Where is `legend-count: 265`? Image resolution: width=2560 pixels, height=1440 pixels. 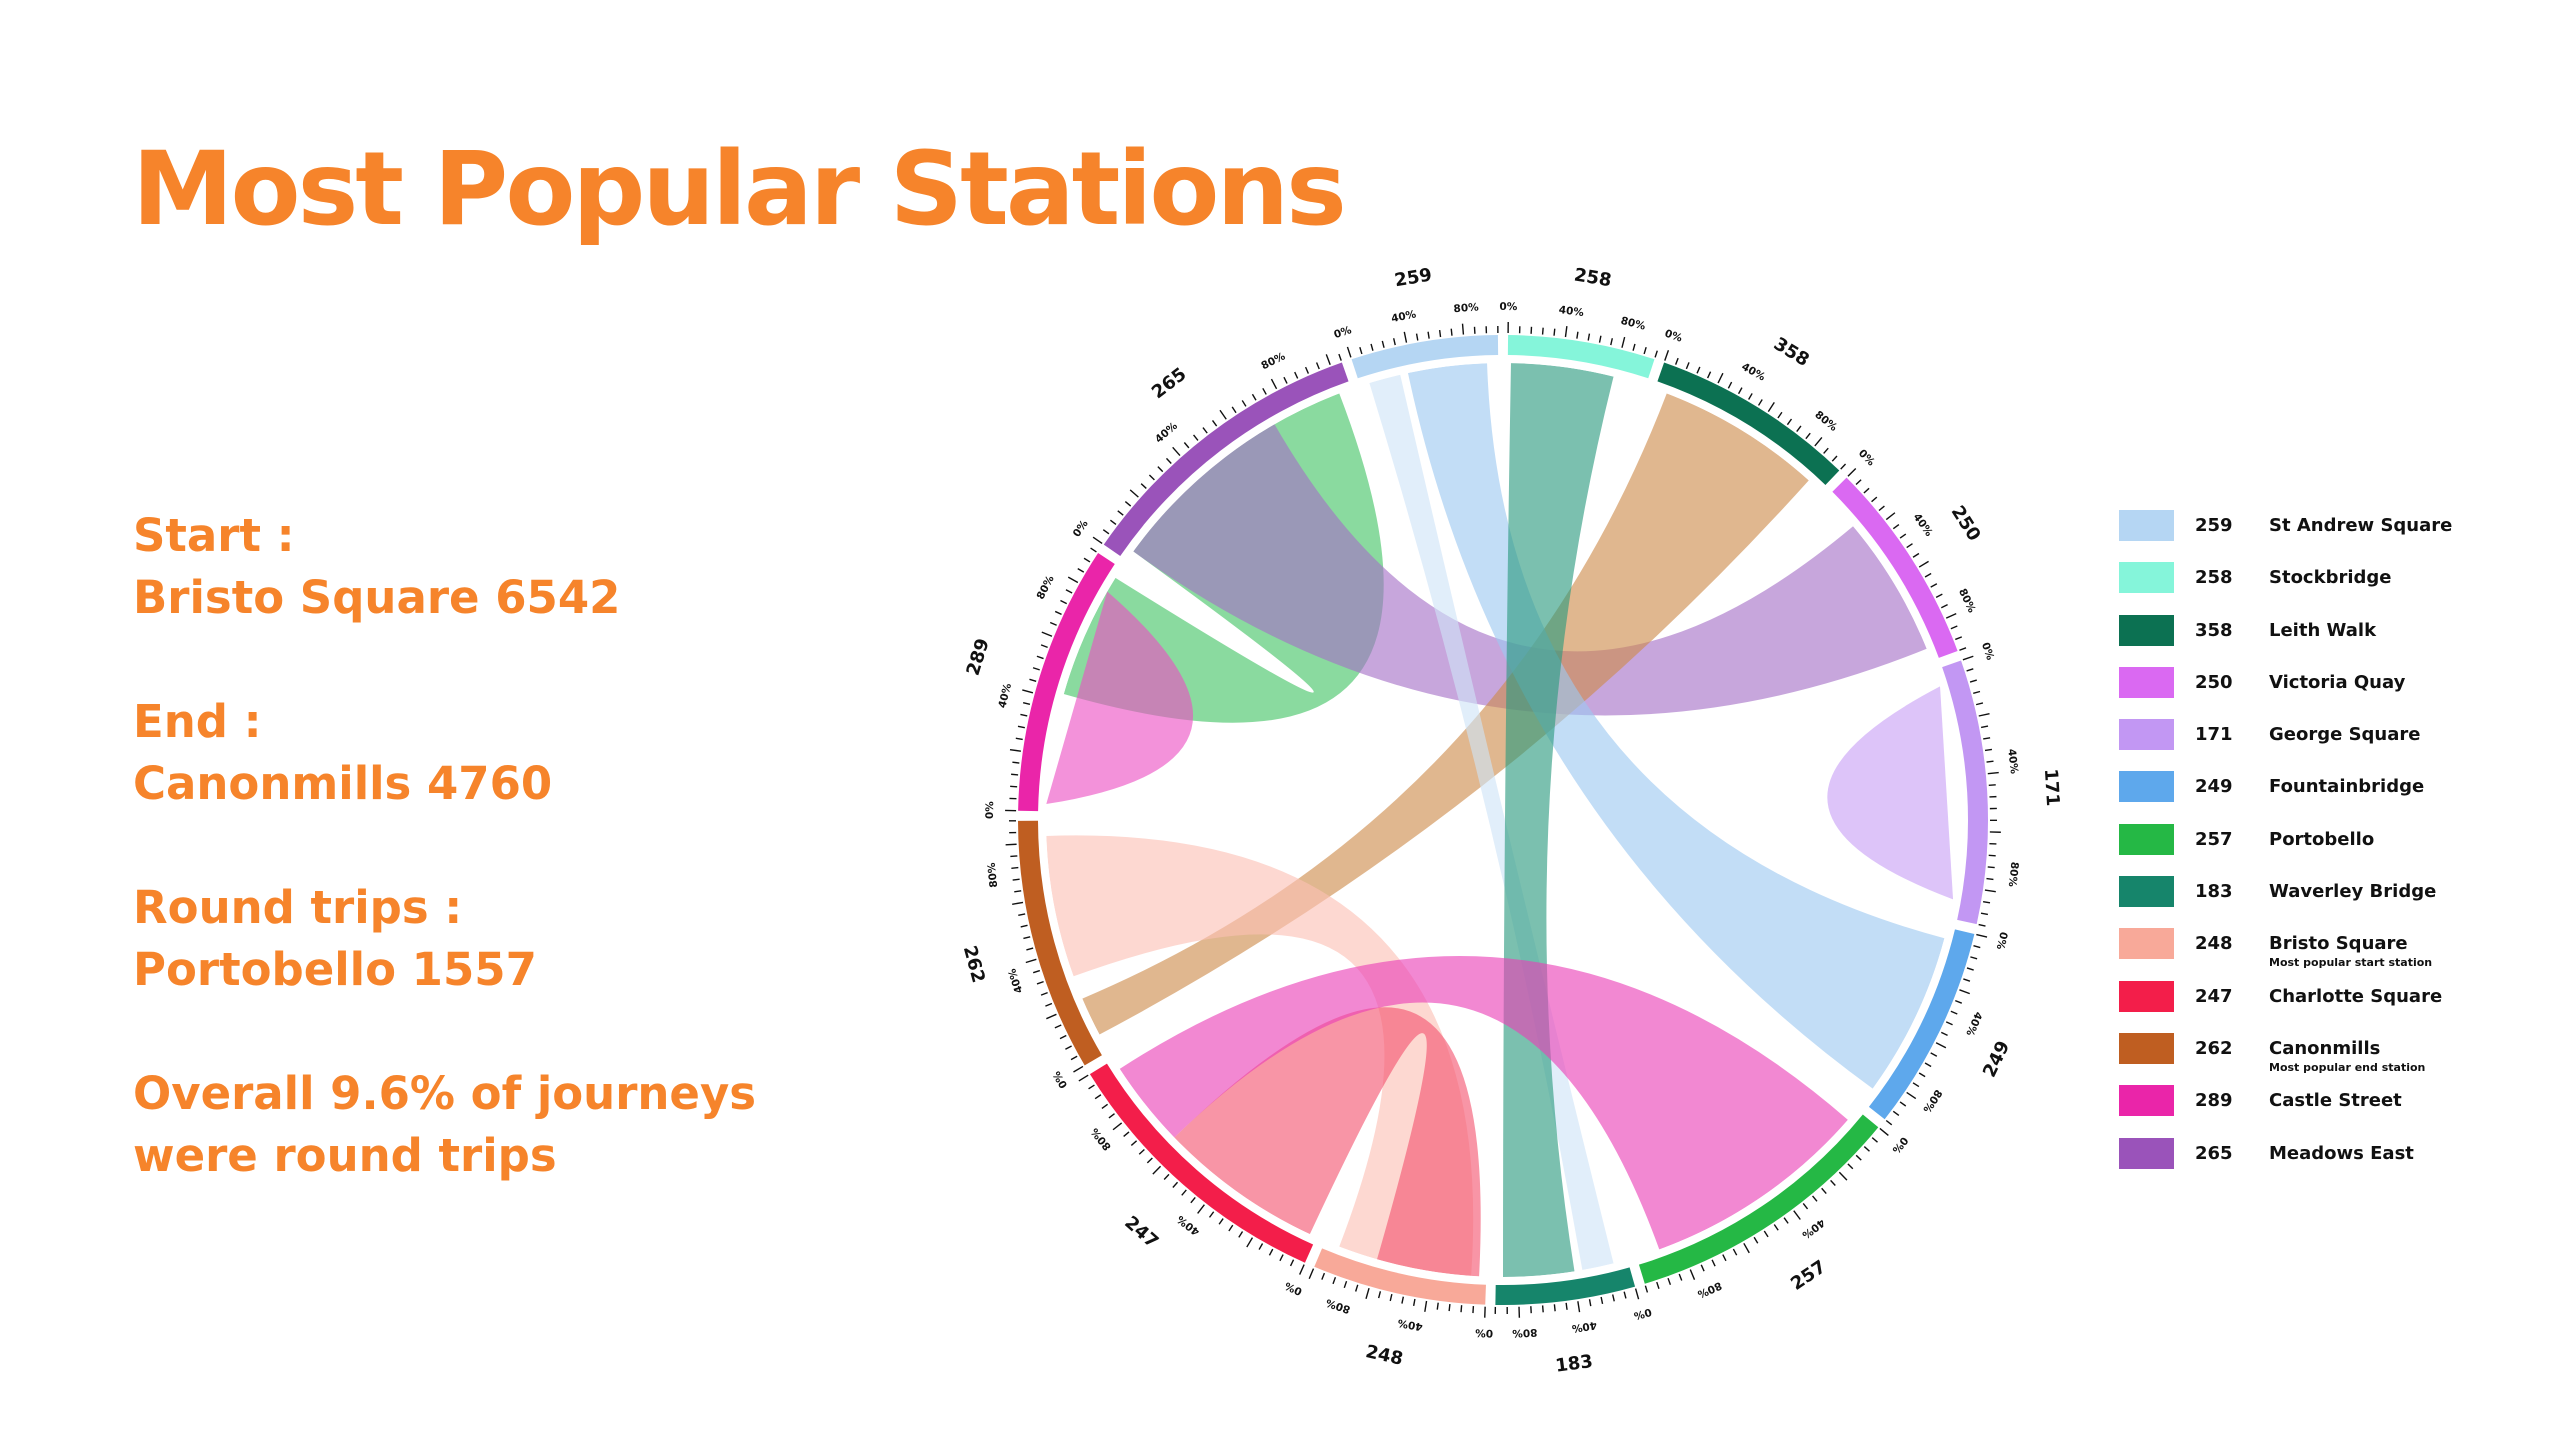
legend-count: 265 is located at coordinates (2214, 1153).